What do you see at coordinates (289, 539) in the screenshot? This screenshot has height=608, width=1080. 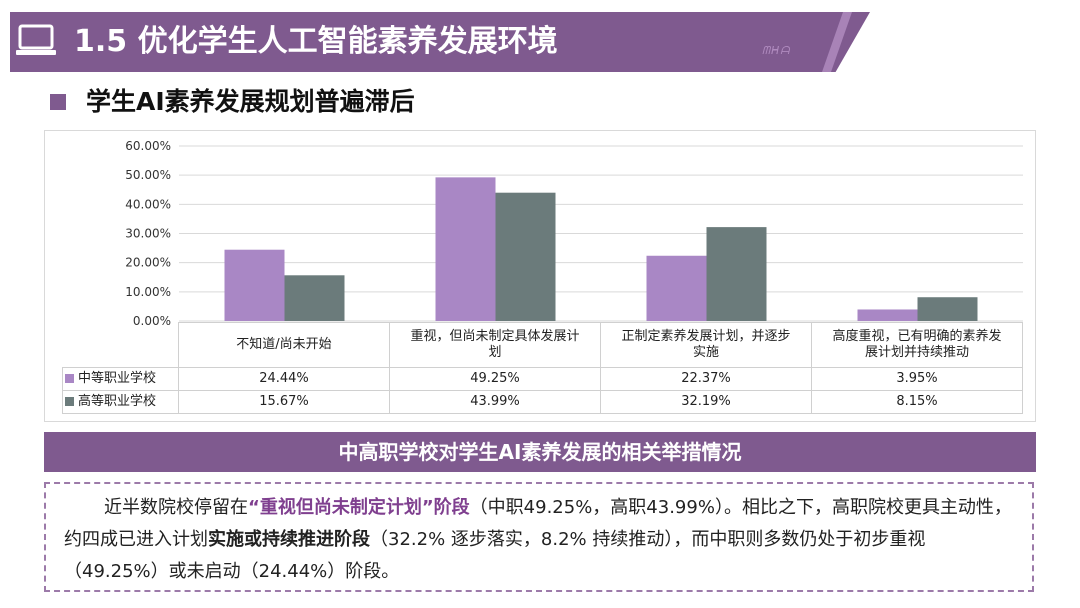 I see `summary-highlight: 实施或持续推进阶段` at bounding box center [289, 539].